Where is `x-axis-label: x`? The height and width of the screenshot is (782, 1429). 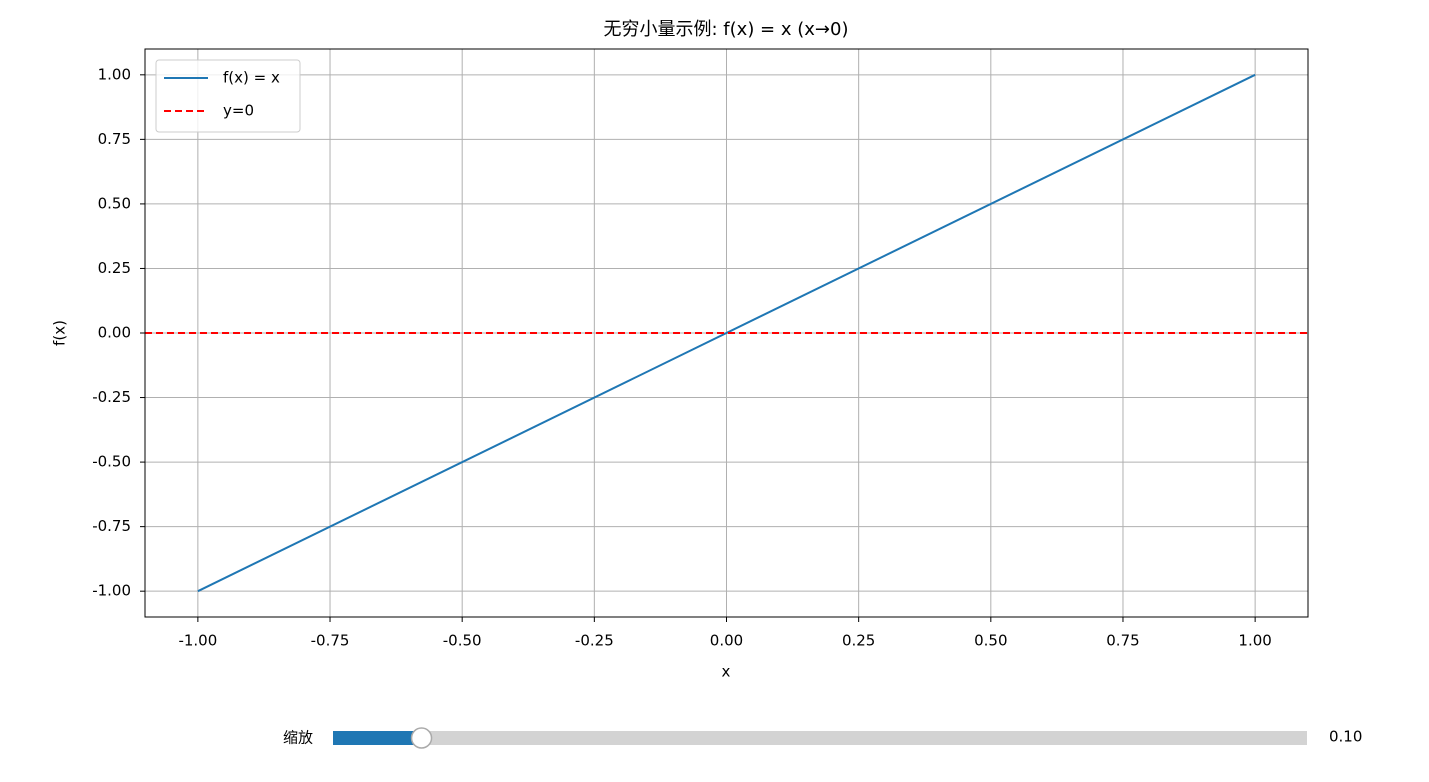
x-axis-label: x is located at coordinates (726, 672).